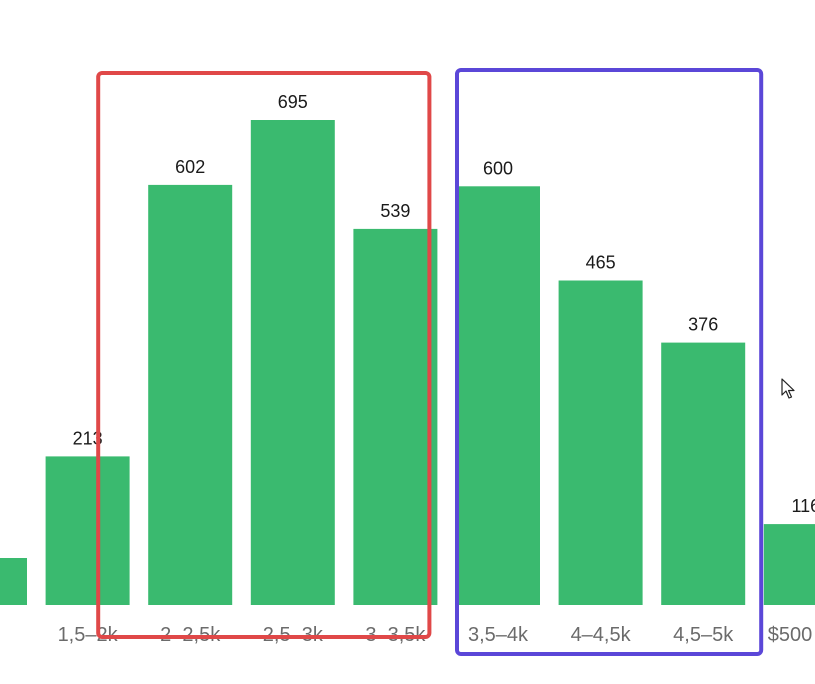  I want to click on x-tick-label: $500, so click(790, 635).